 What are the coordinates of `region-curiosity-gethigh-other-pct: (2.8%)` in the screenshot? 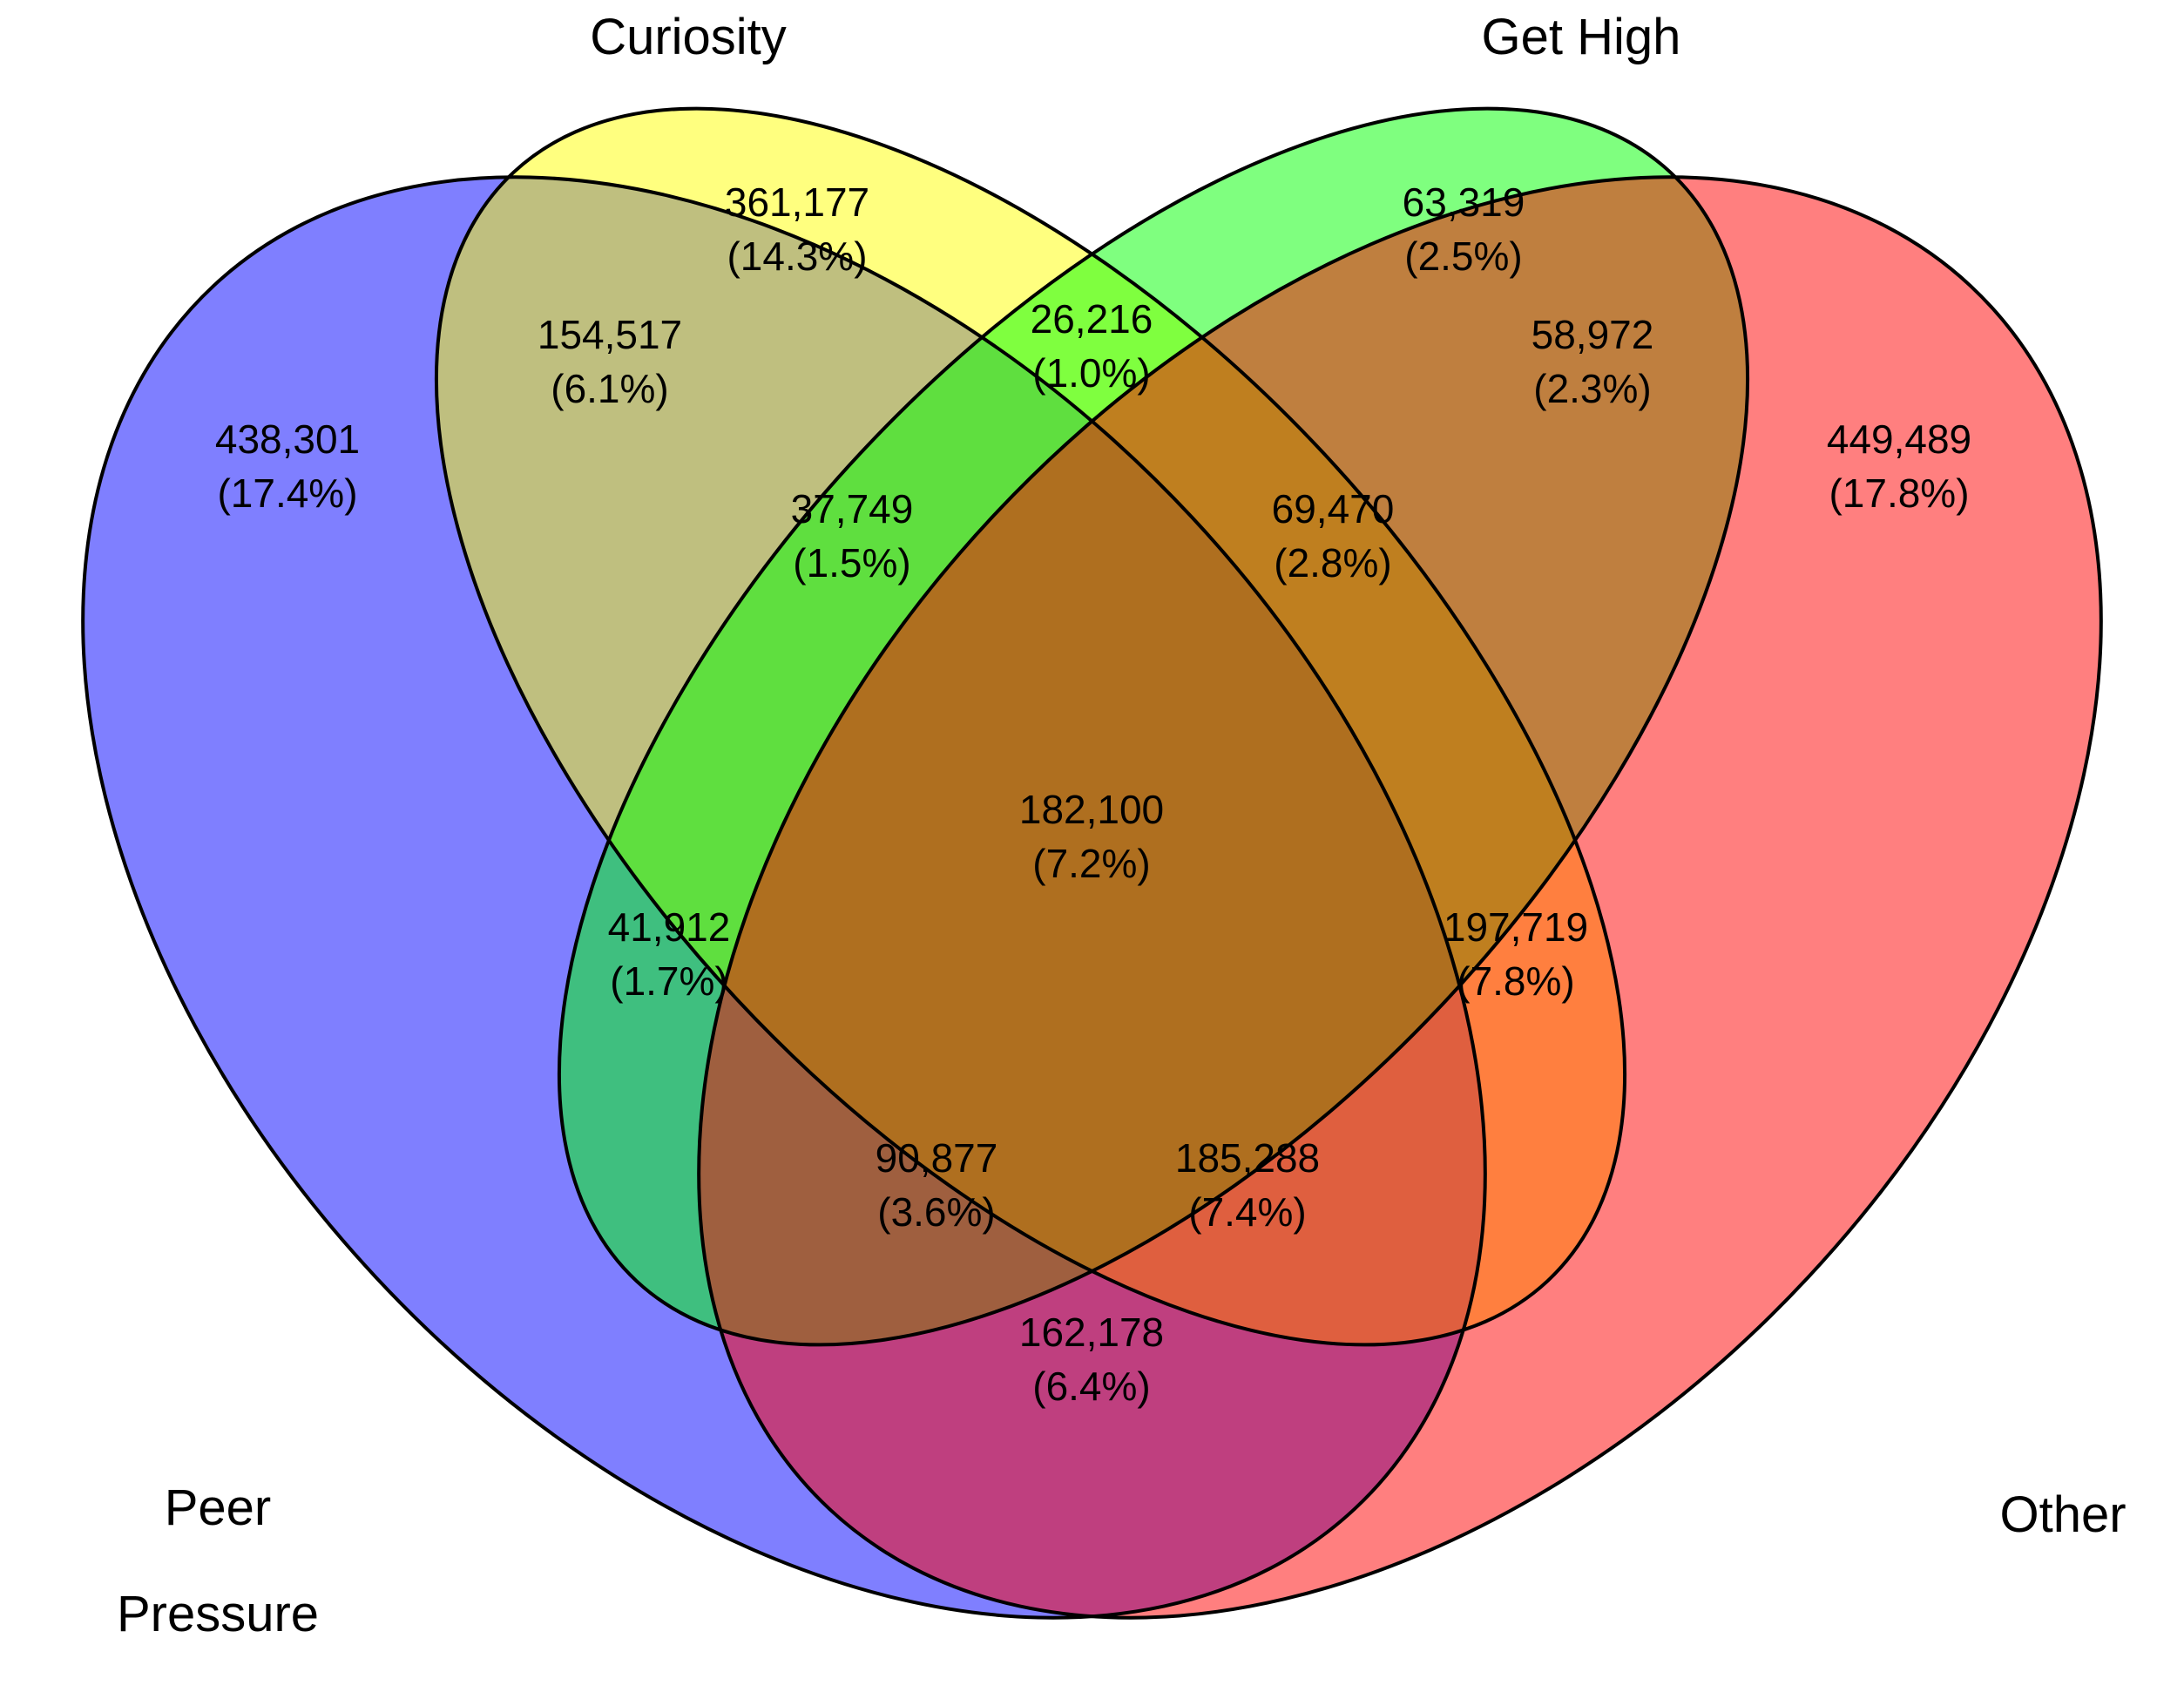 It's located at (1332, 563).